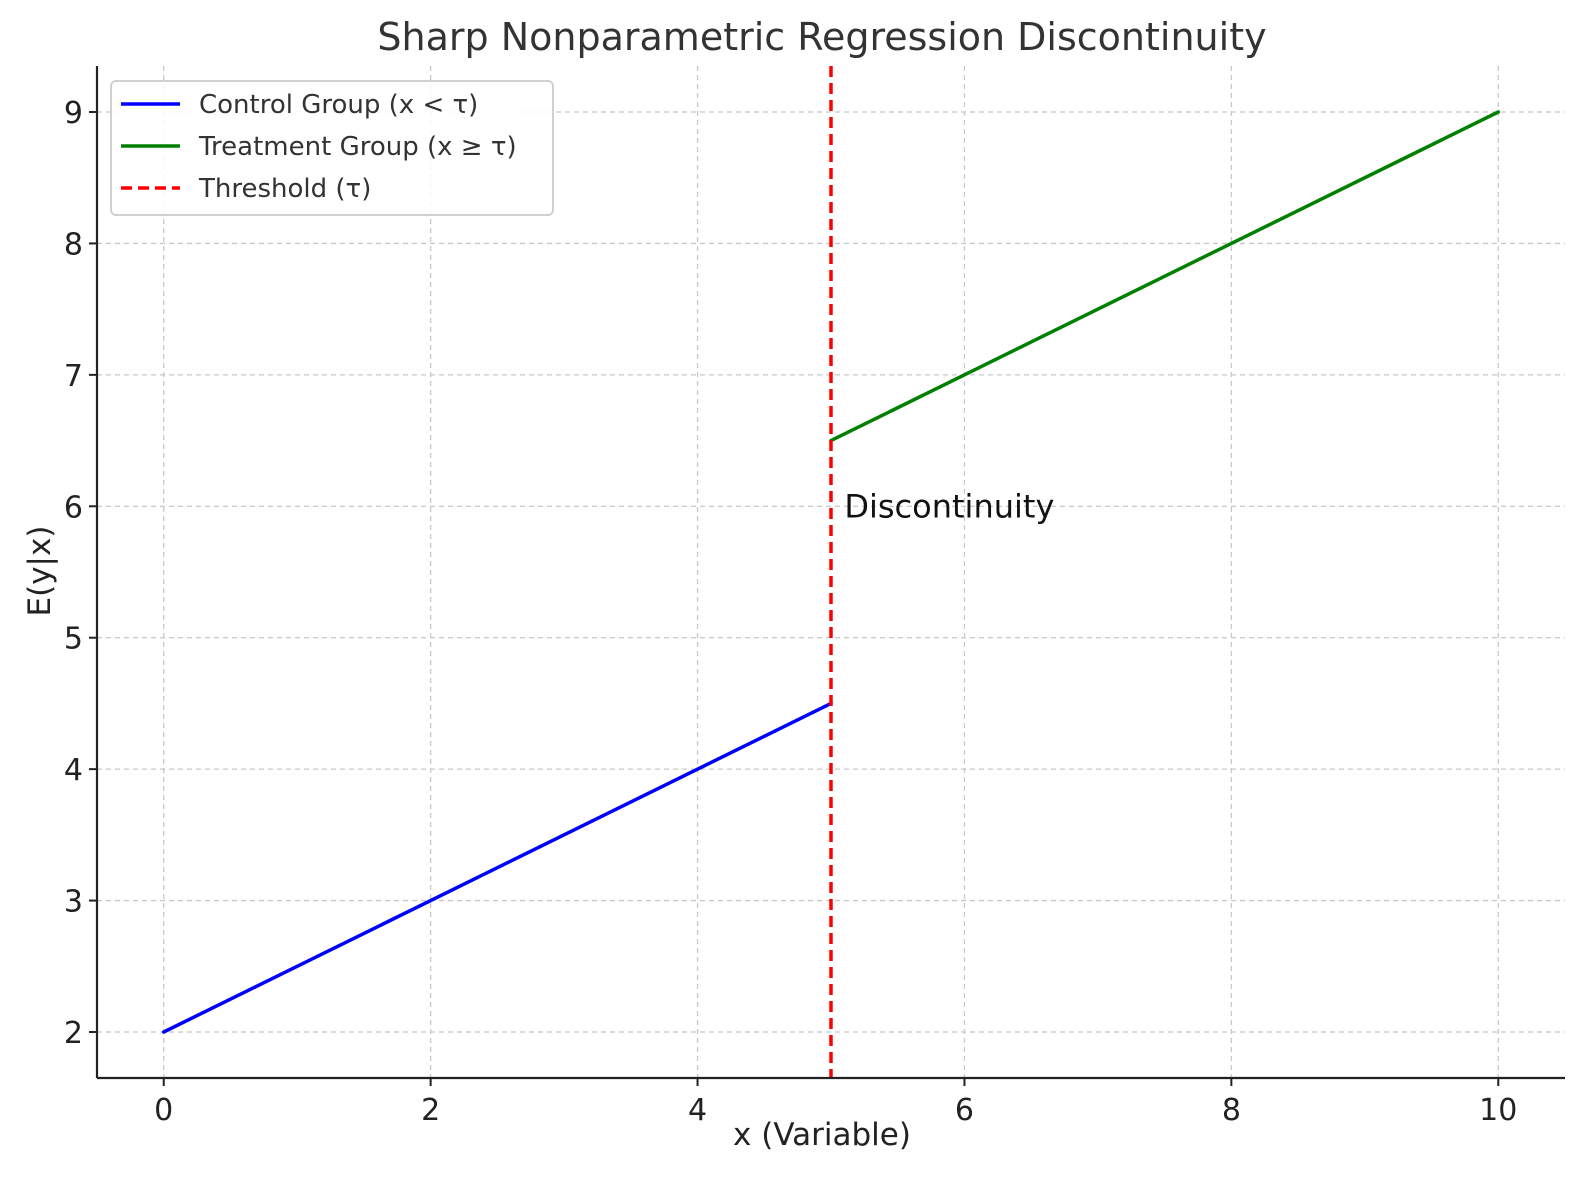  Describe the element at coordinates (73, 770) in the screenshot. I see `y-tick-label: 4` at that location.